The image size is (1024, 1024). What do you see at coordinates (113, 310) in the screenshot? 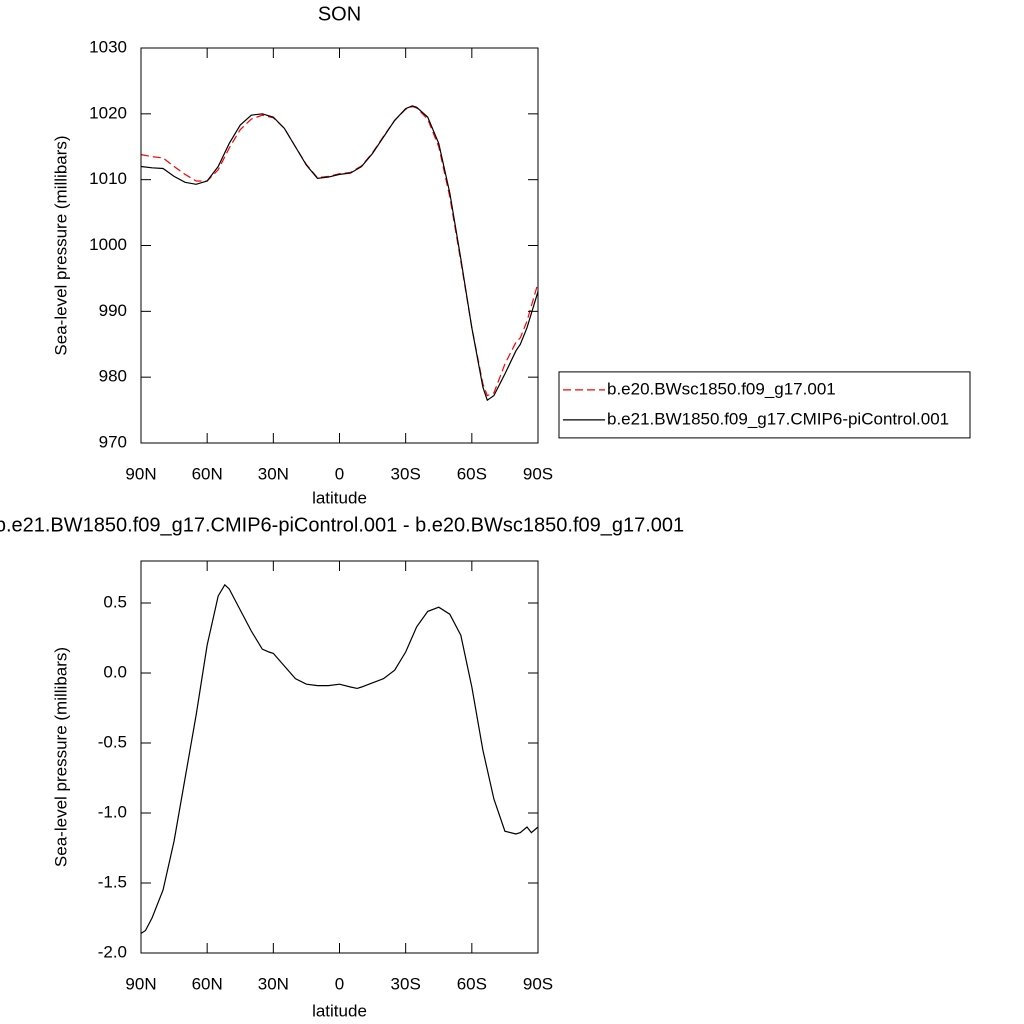
I see `y-tick-label: 990` at bounding box center [113, 310].